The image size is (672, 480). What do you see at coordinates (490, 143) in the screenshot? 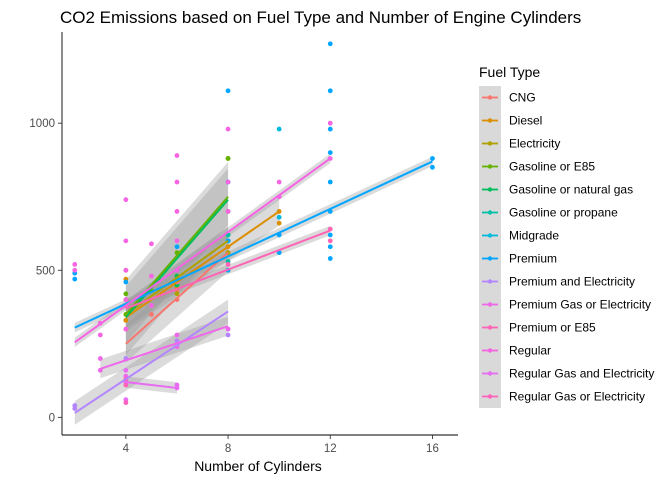
I see `legend-key-electricity` at bounding box center [490, 143].